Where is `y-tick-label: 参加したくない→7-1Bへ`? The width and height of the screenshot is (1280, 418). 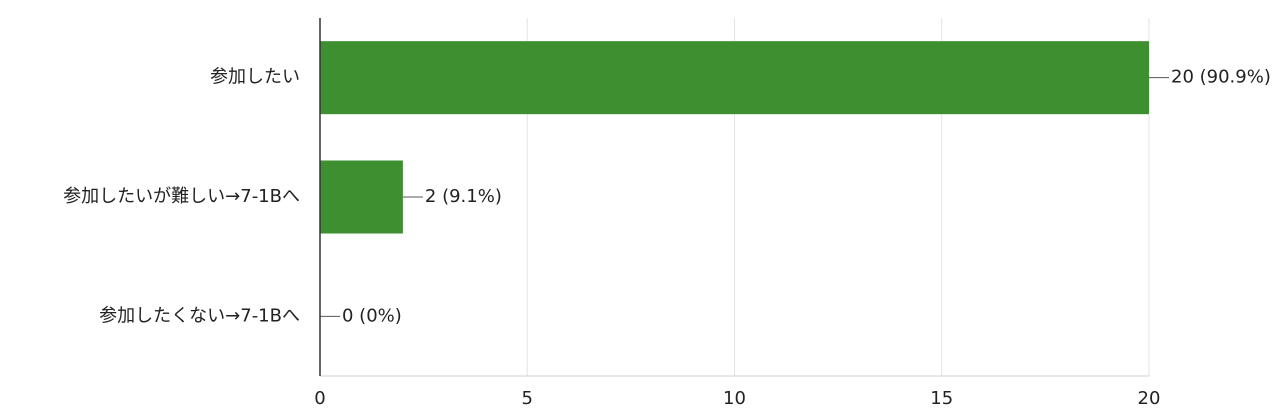
y-tick-label: 参加したくない→7-1Bへ is located at coordinates (199, 315).